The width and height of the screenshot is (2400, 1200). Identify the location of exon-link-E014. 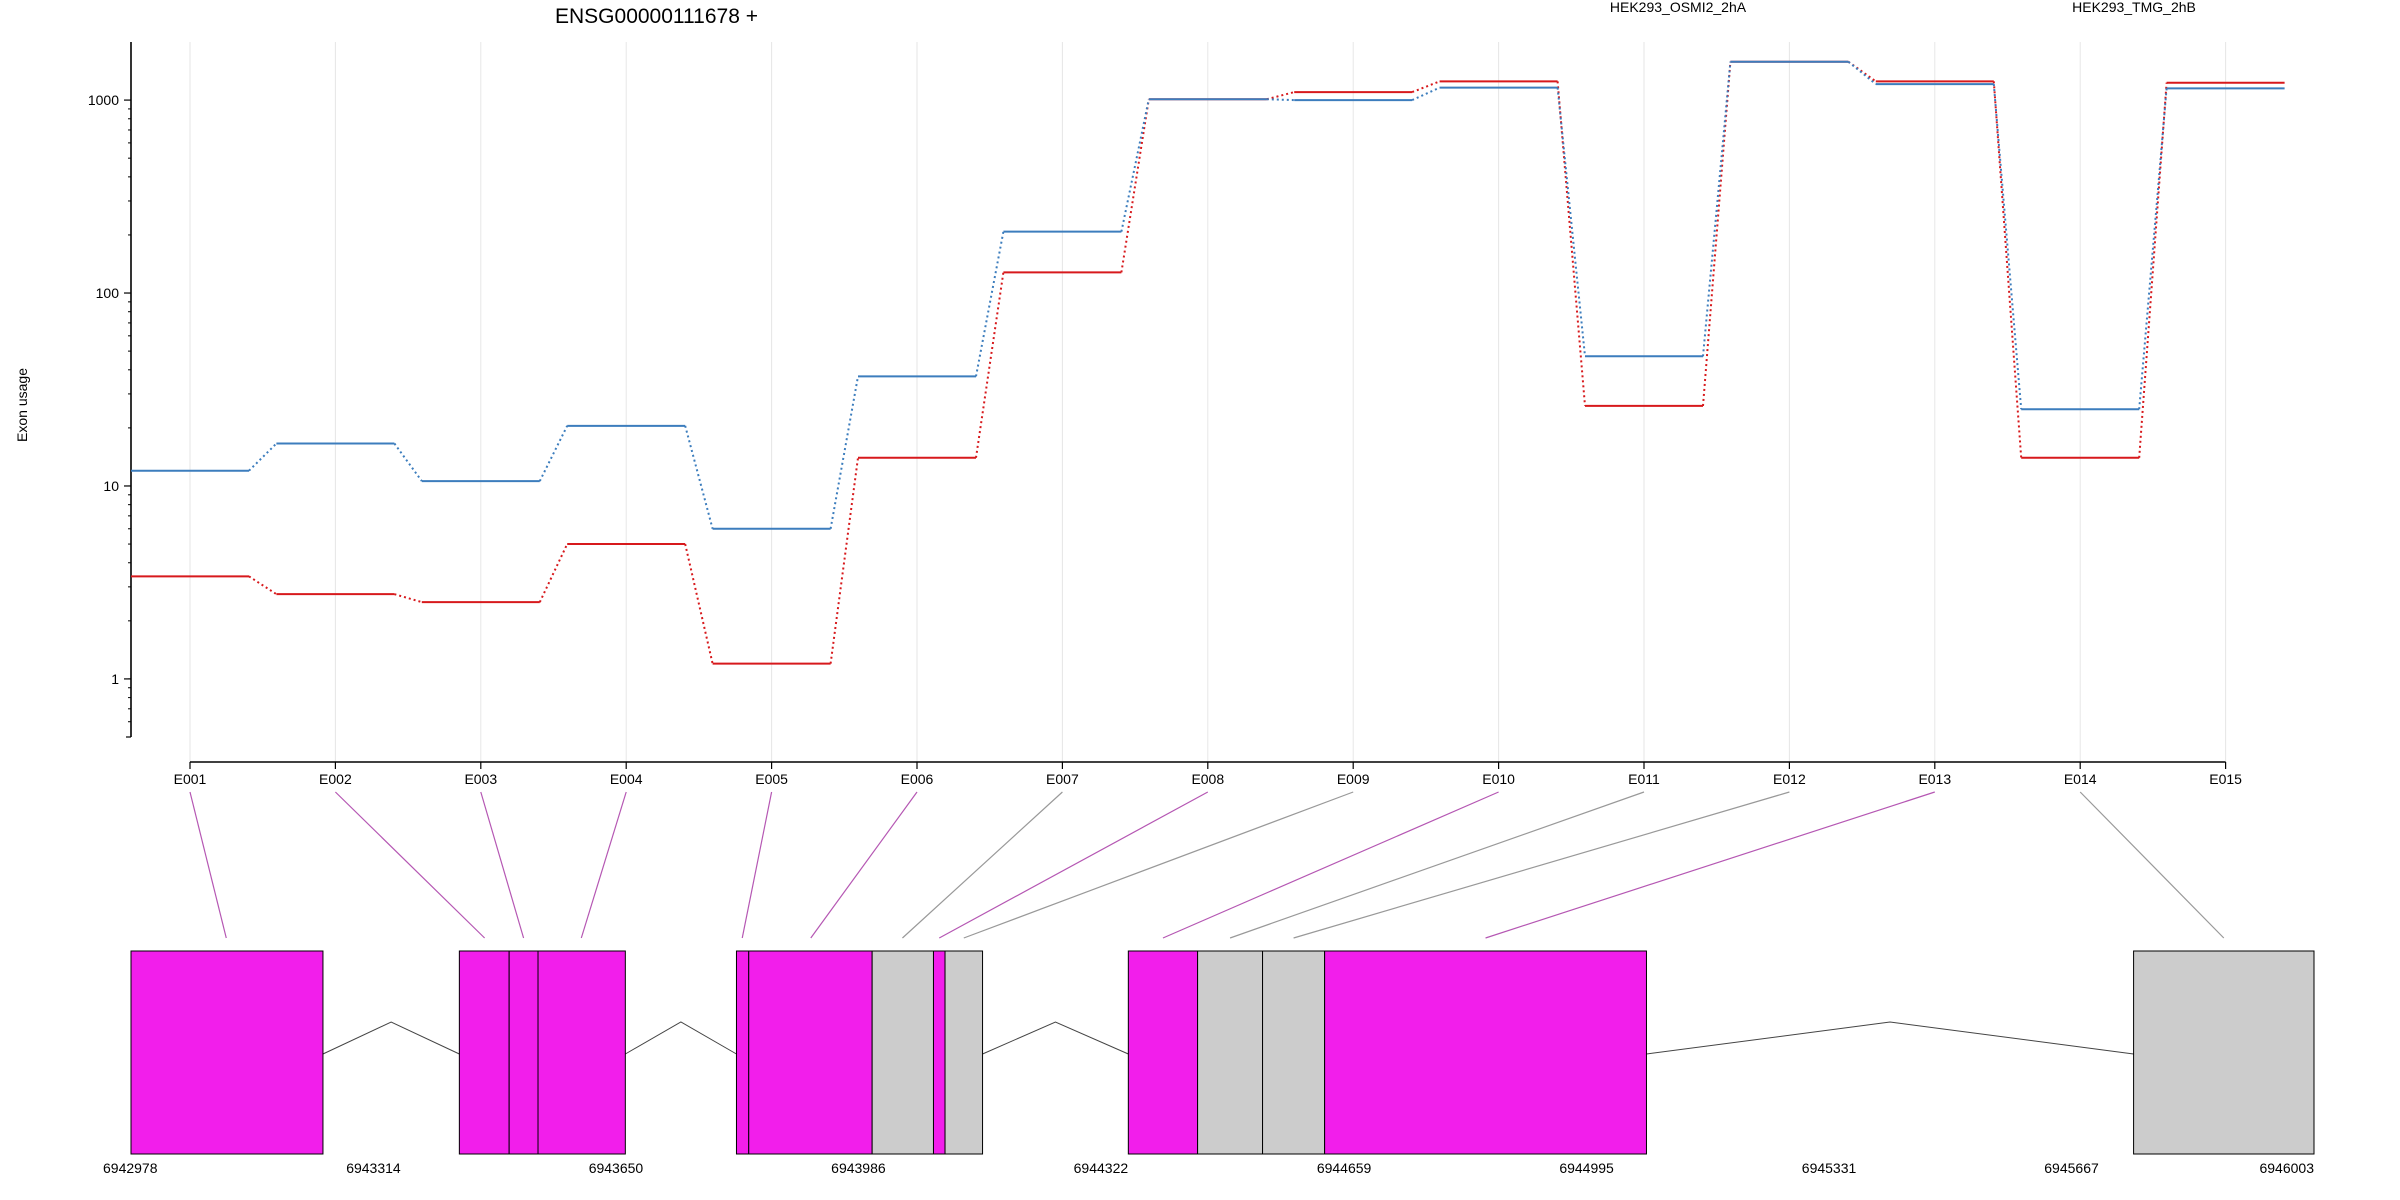
(2152, 865).